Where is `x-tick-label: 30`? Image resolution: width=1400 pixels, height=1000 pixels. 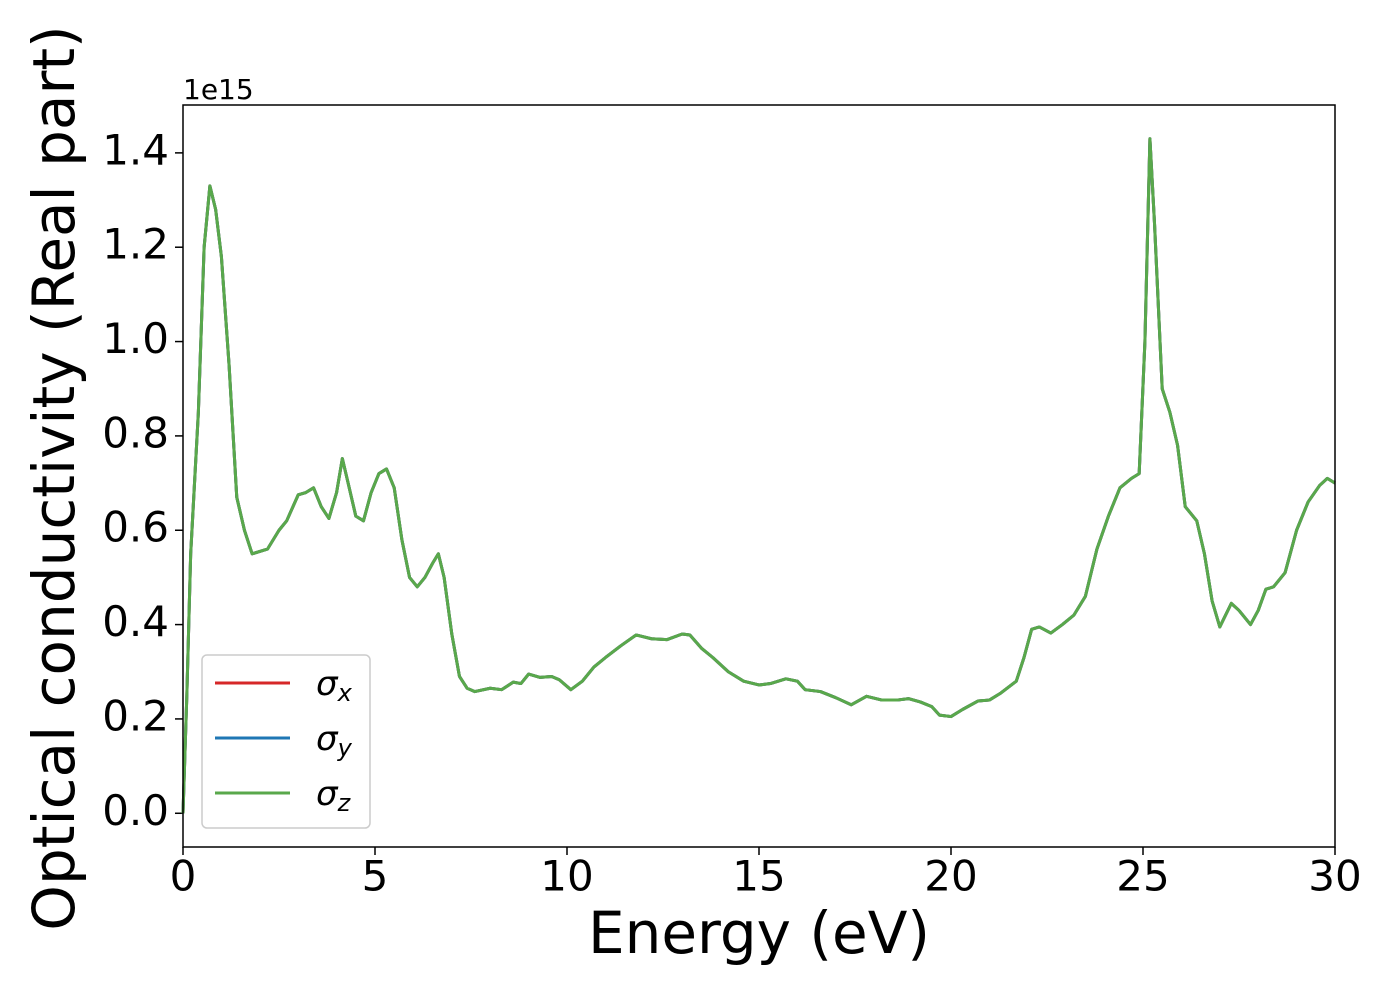 x-tick-label: 30 is located at coordinates (1334, 876).